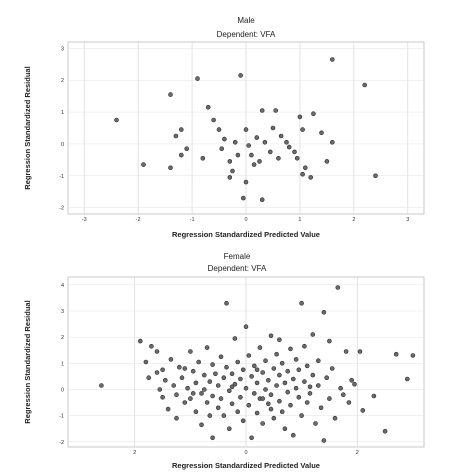 The width and height of the screenshot is (474, 474). I want to click on female-x-tick-label: 0, so click(245, 453).